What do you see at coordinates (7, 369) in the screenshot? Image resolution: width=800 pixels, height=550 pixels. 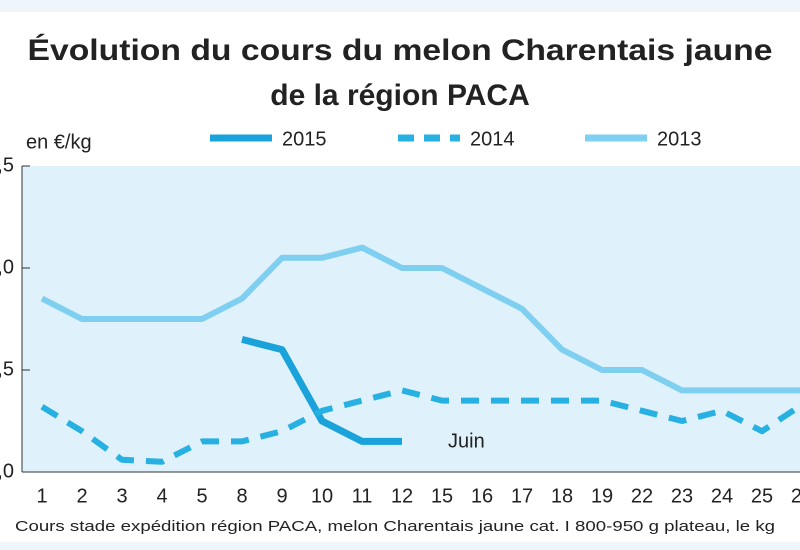 I see `y-tick-label: 1,5` at bounding box center [7, 369].